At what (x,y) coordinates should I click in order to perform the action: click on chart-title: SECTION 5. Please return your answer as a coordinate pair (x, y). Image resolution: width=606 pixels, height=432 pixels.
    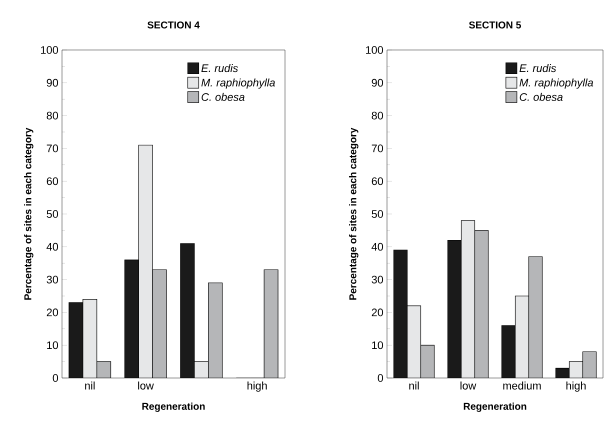
    Looking at the image, I should click on (495, 24).